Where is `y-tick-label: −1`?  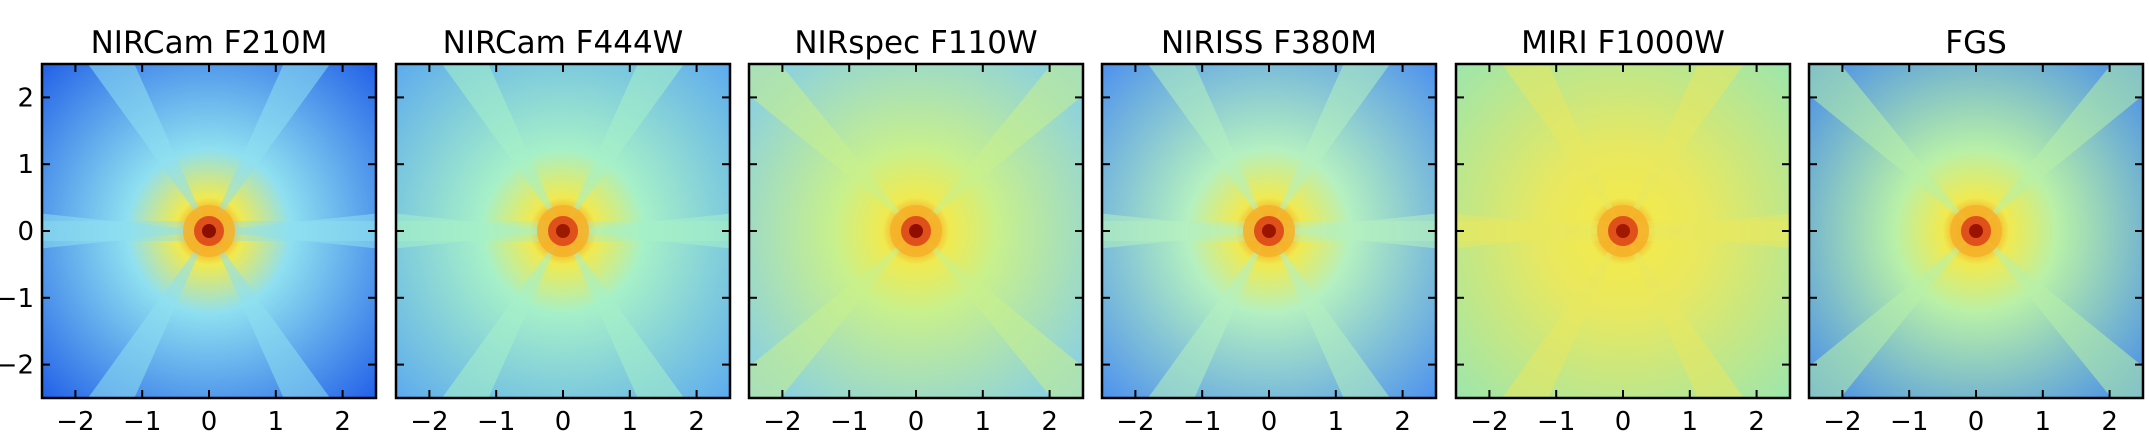 y-tick-label: −1 is located at coordinates (17, 299).